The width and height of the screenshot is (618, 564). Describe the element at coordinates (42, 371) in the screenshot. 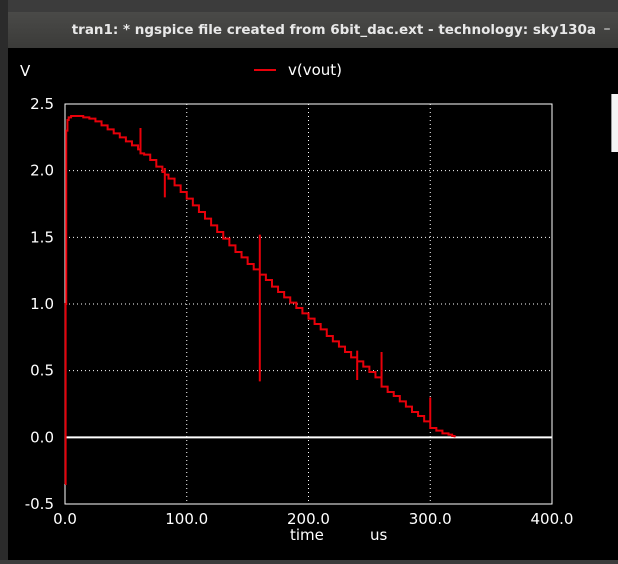

I see `y-tick-label: 0.5` at that location.